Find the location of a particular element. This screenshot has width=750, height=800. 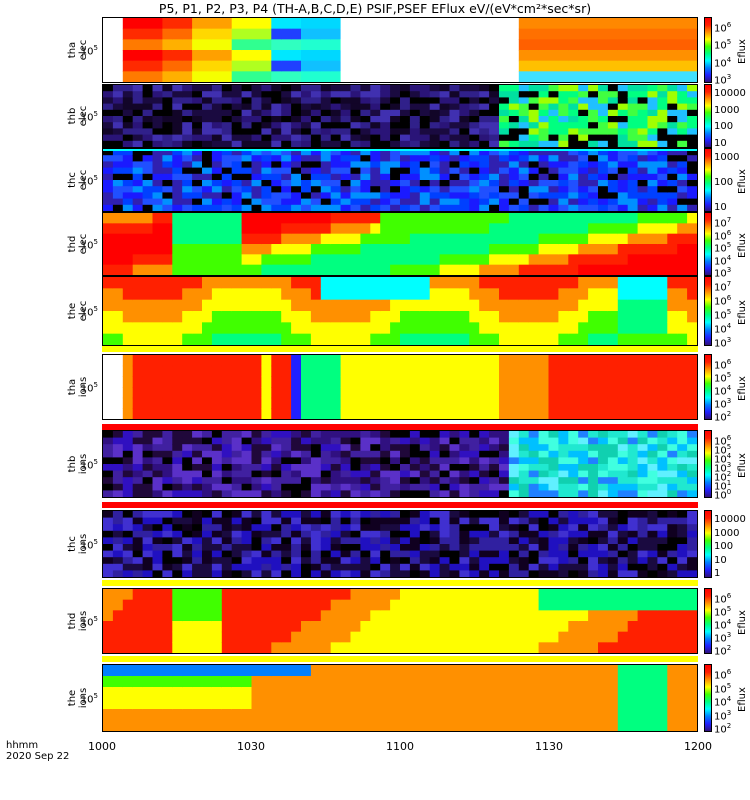

spectrogram-thd-elec is located at coordinates (400, 244).